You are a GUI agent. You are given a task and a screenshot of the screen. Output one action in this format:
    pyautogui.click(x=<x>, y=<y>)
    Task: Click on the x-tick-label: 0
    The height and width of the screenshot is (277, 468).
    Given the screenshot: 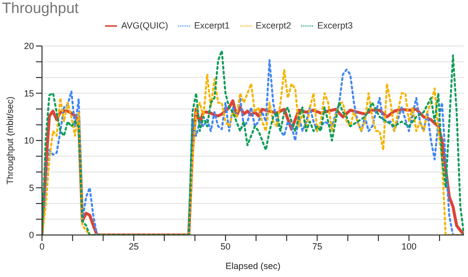 What is the action you would take?
    pyautogui.click(x=42, y=246)
    